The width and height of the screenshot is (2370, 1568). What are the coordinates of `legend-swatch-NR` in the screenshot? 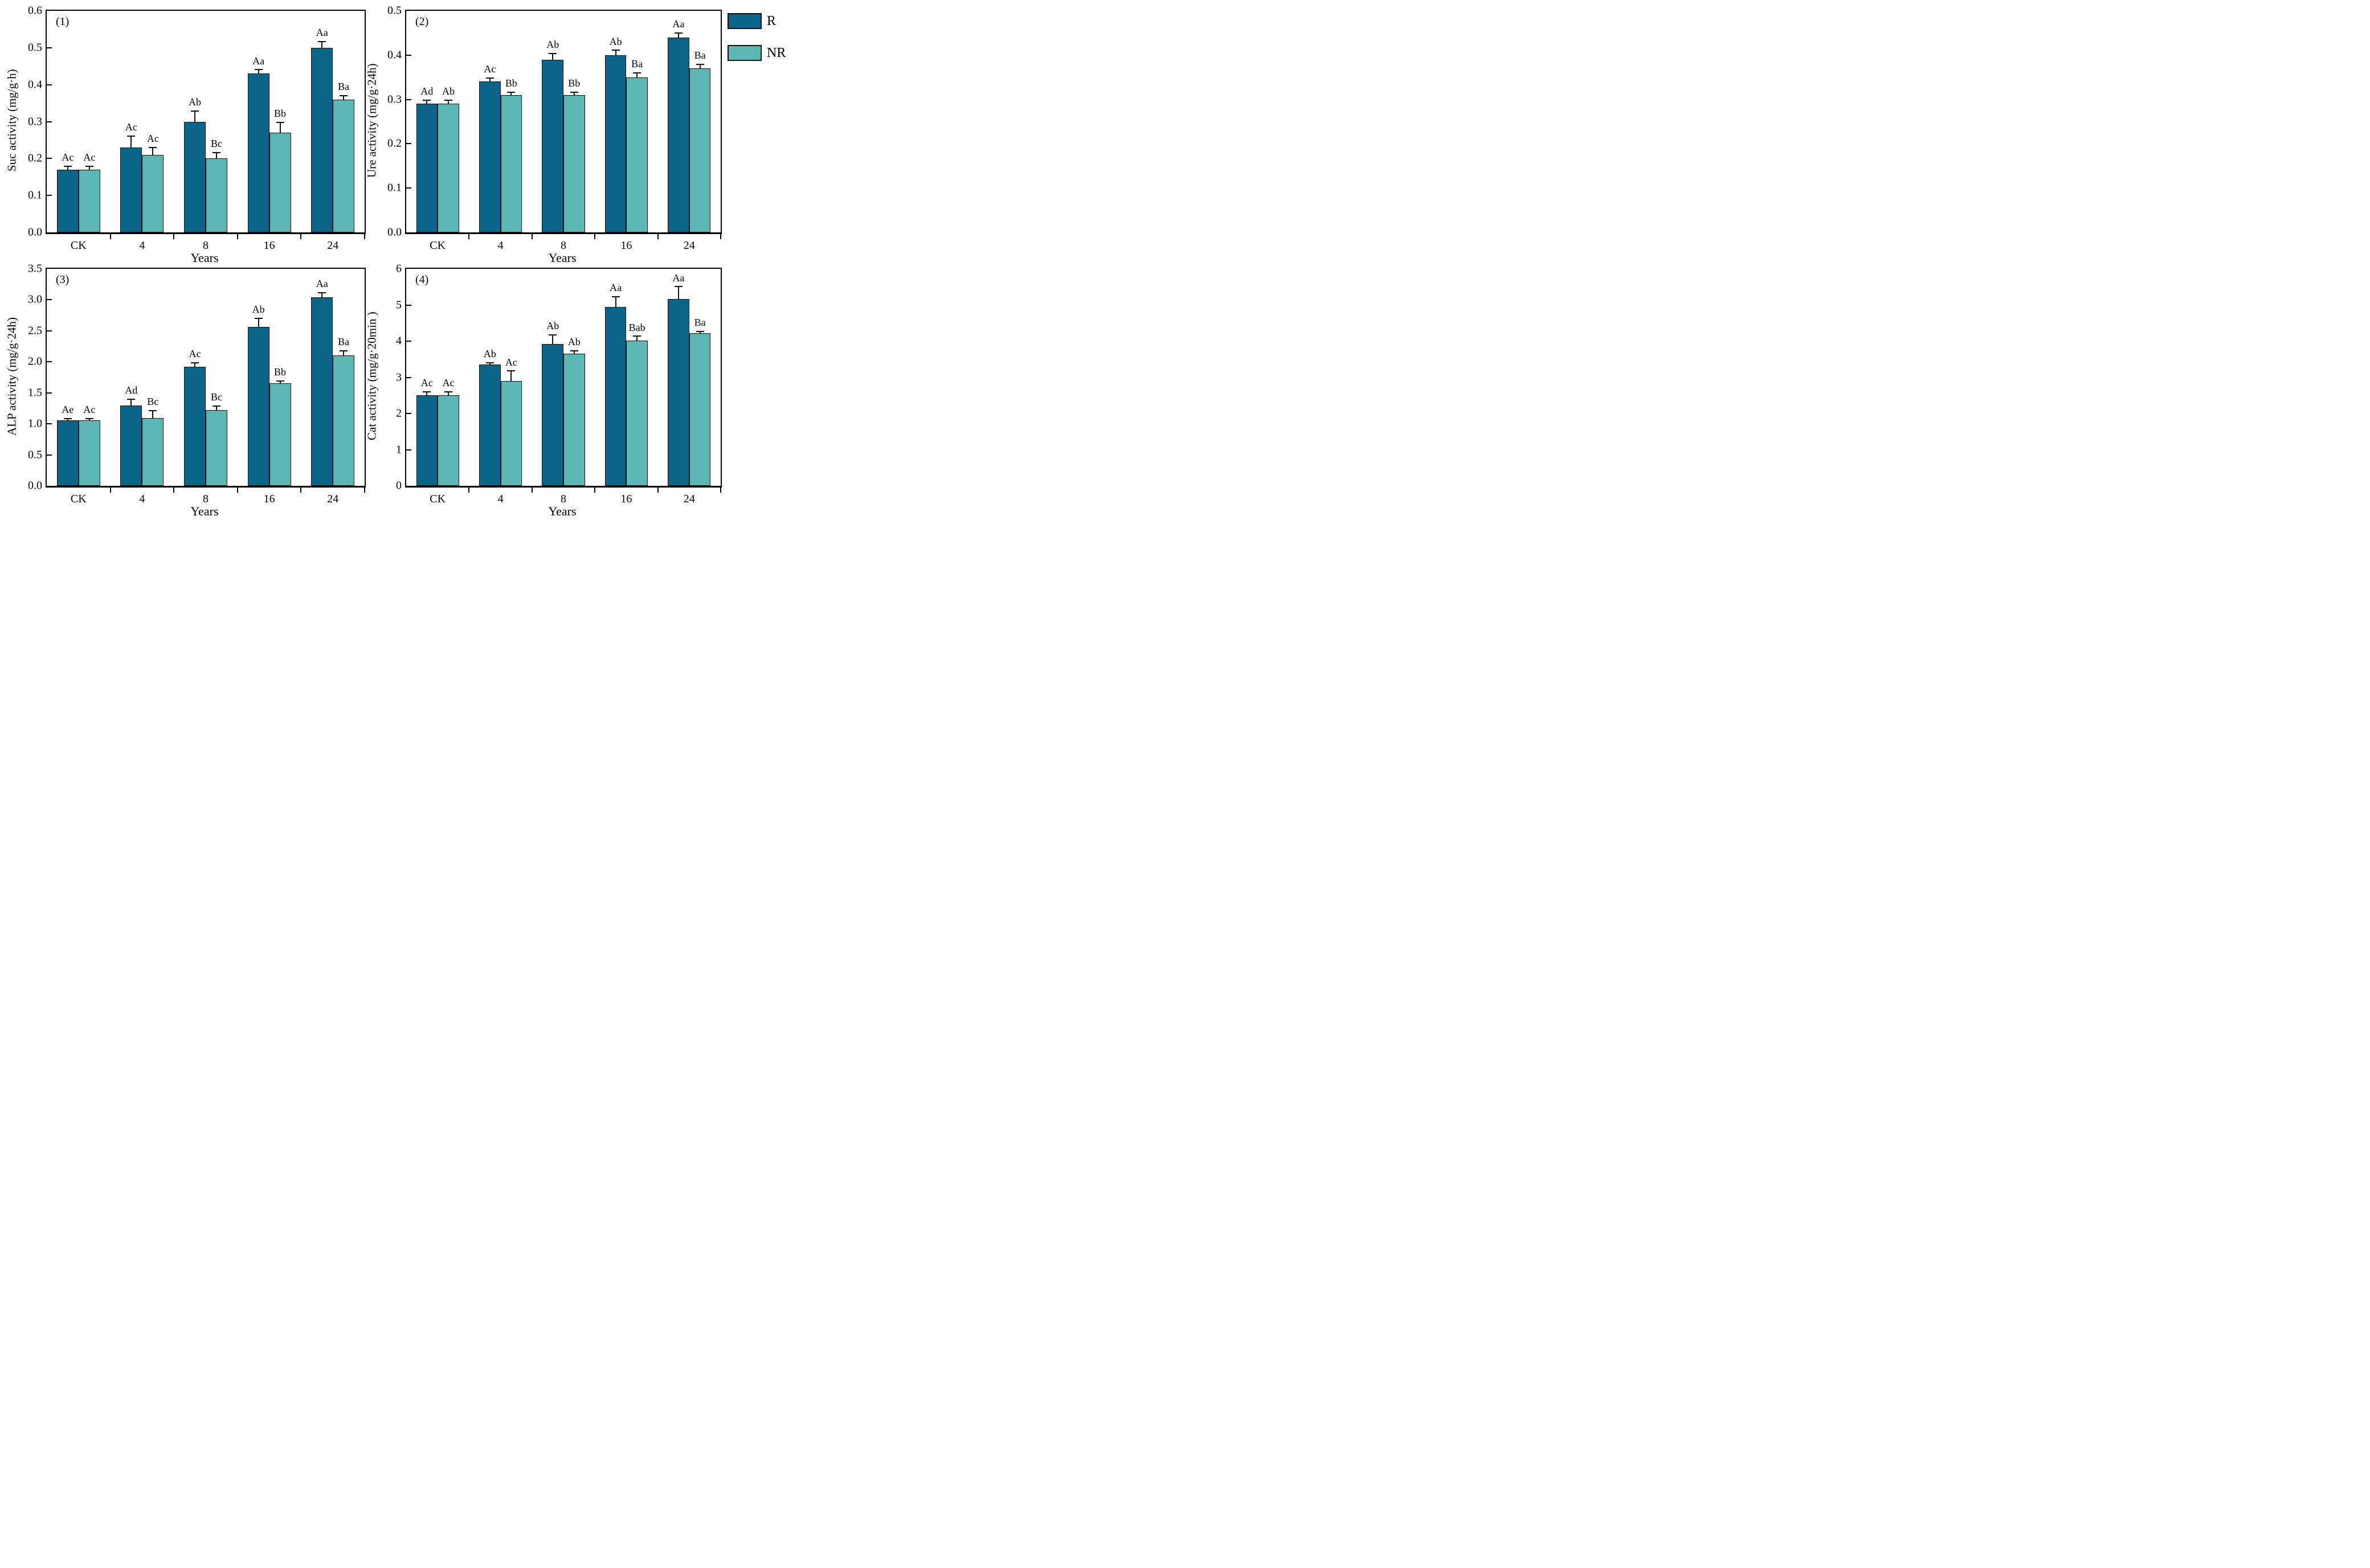 It's located at (745, 53).